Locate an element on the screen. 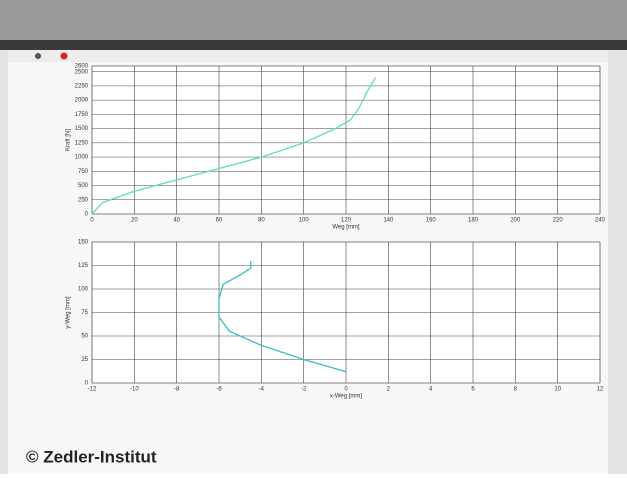 This screenshot has height=479, width=627. x-axis-label: x-Weg [mm] is located at coordinates (346, 397).